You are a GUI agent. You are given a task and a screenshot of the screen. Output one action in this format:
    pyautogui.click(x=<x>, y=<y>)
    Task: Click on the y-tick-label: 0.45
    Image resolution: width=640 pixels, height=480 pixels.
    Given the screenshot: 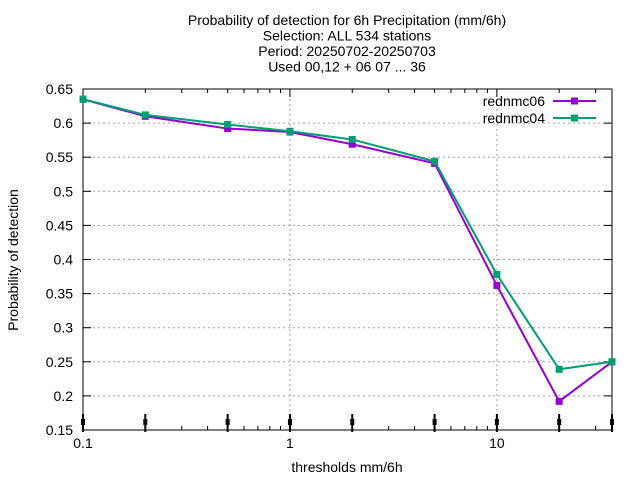 What is the action you would take?
    pyautogui.click(x=59, y=225)
    